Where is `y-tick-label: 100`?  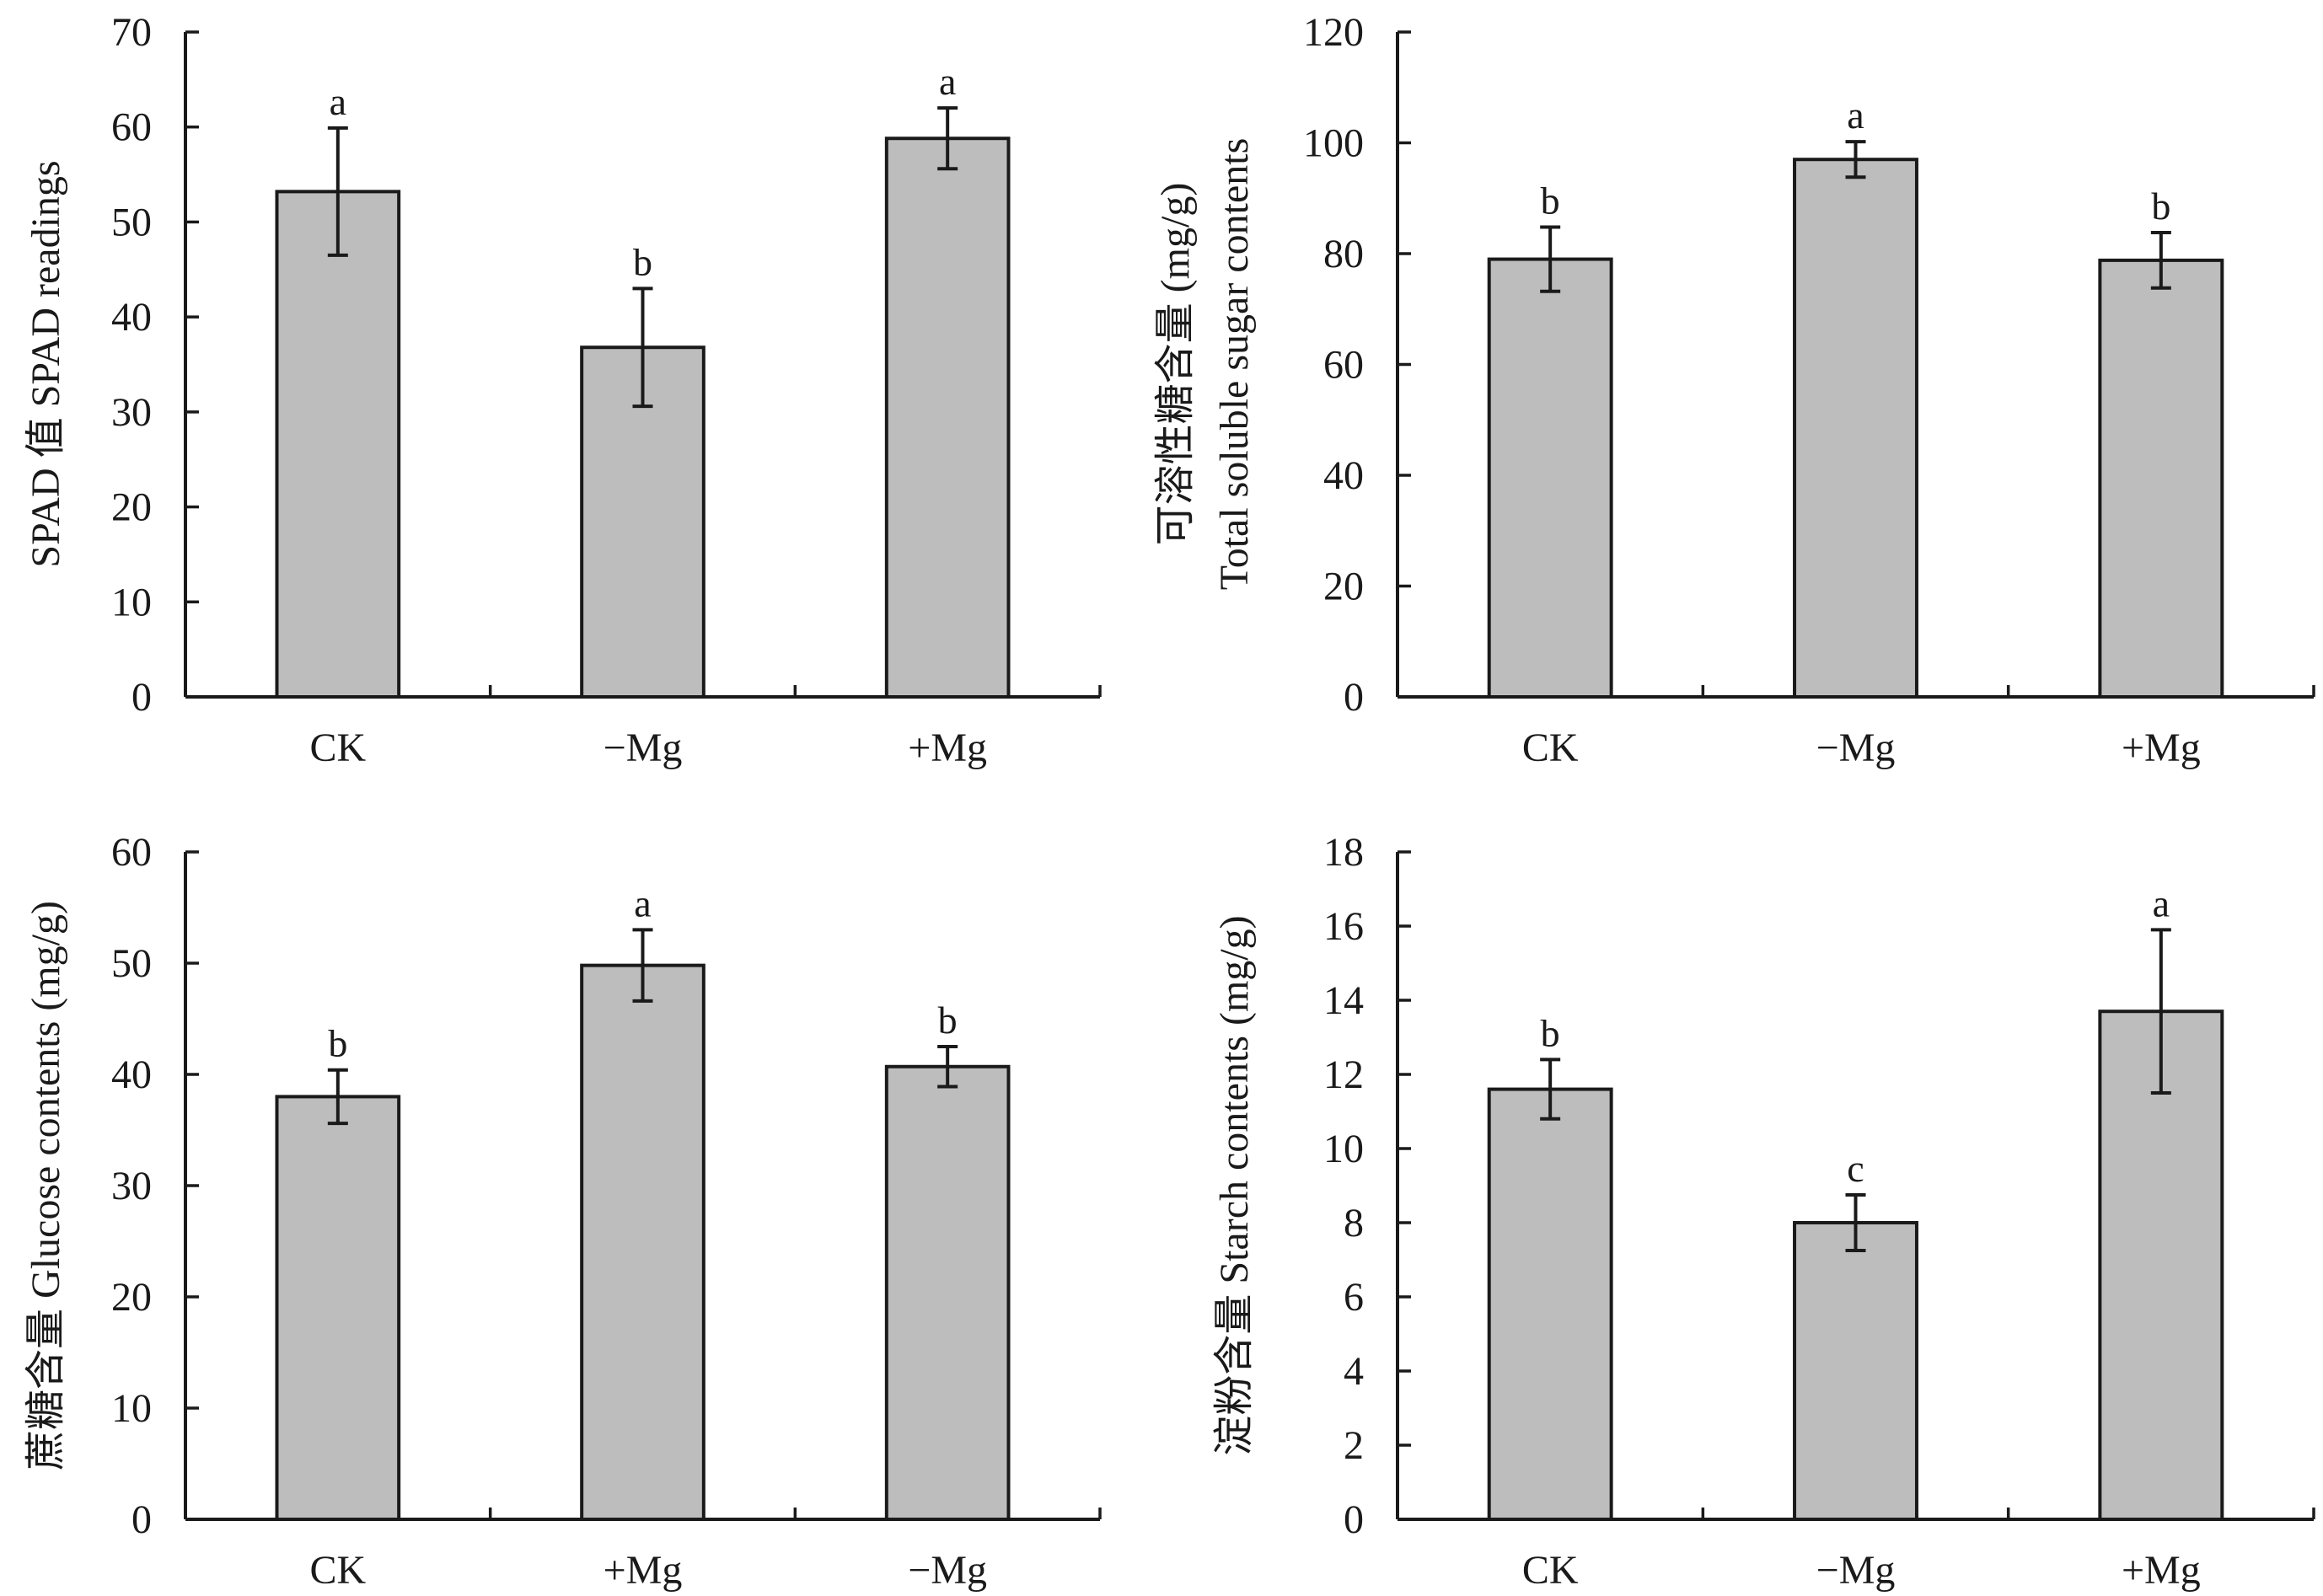 y-tick-label: 100 is located at coordinates (1333, 144).